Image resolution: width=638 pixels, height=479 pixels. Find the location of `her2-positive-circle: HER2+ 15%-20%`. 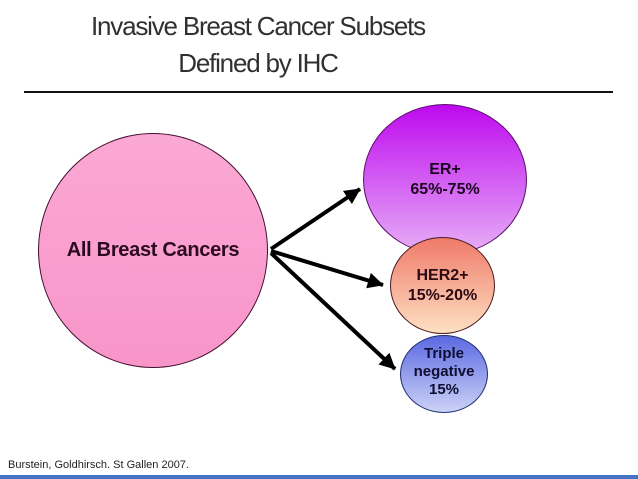

her2-positive-circle: HER2+ 15%-20% is located at coordinates (442, 285).